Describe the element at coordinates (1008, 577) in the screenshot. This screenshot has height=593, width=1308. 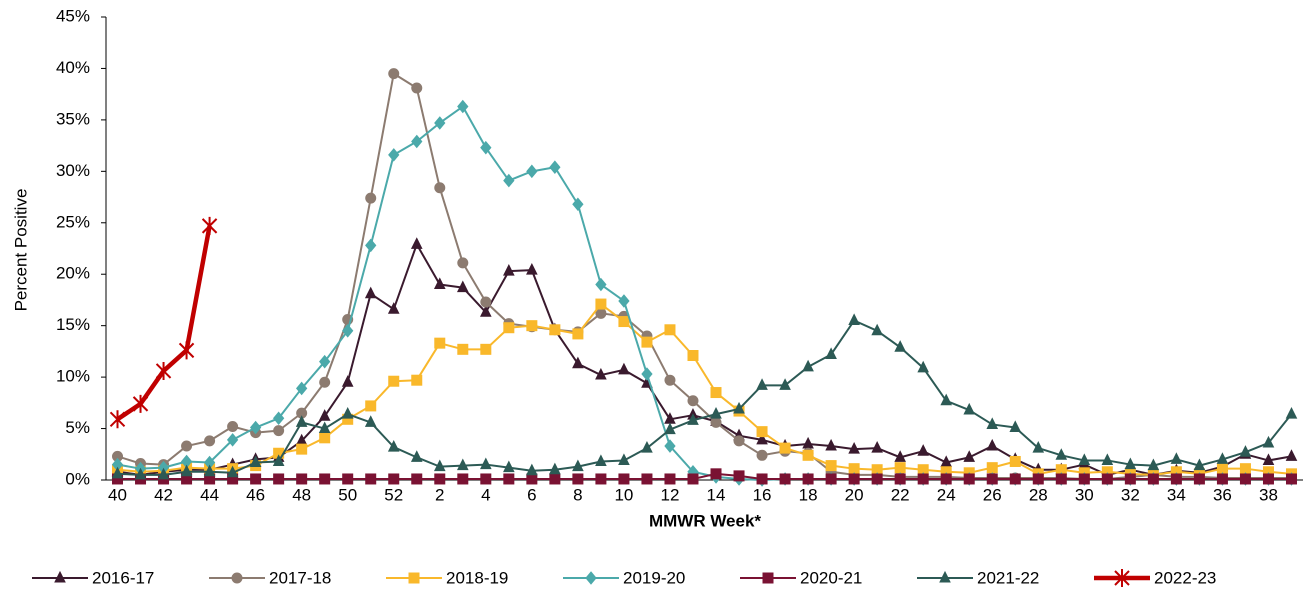
I see `legend-label: 2021-22` at that location.